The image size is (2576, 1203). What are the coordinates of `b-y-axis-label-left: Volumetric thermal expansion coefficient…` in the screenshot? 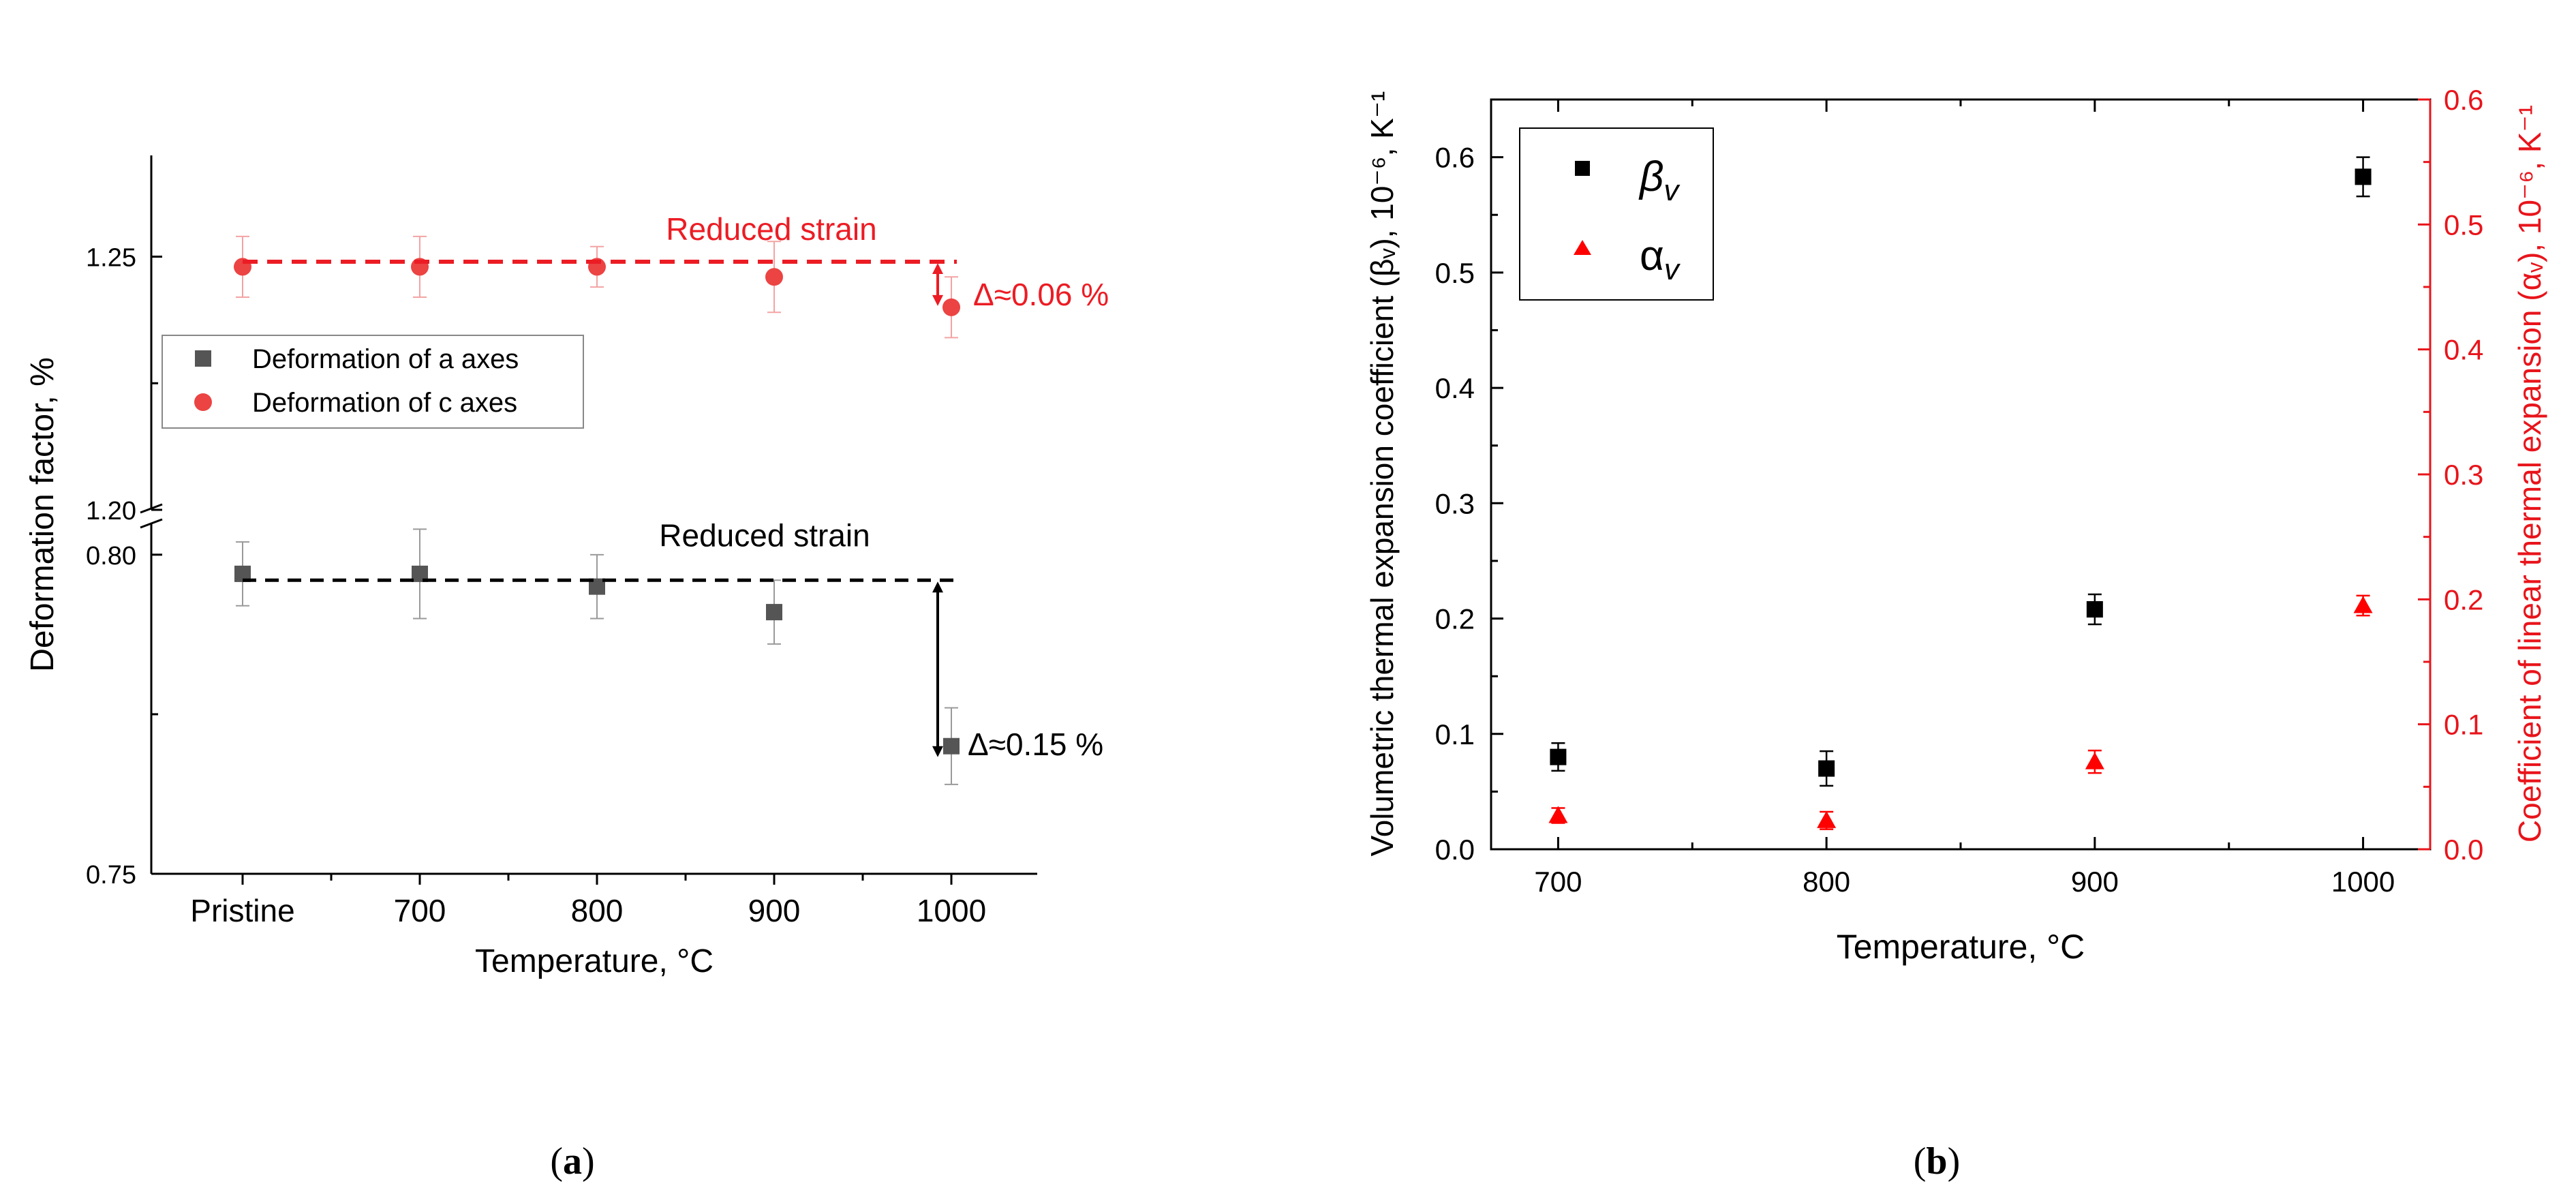 It's located at (1382, 474).